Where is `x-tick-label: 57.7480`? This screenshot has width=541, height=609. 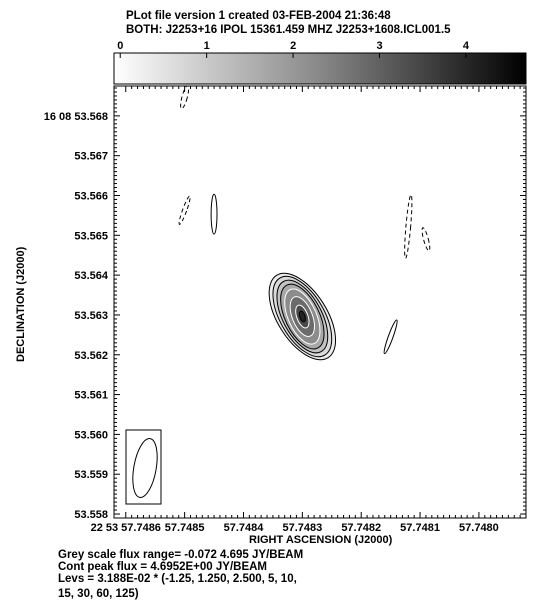 x-tick-label: 57.7480 is located at coordinates (479, 528).